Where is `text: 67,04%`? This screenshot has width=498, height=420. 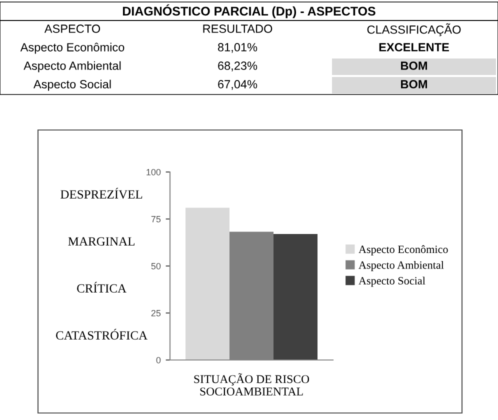 text: 67,04% is located at coordinates (238, 85).